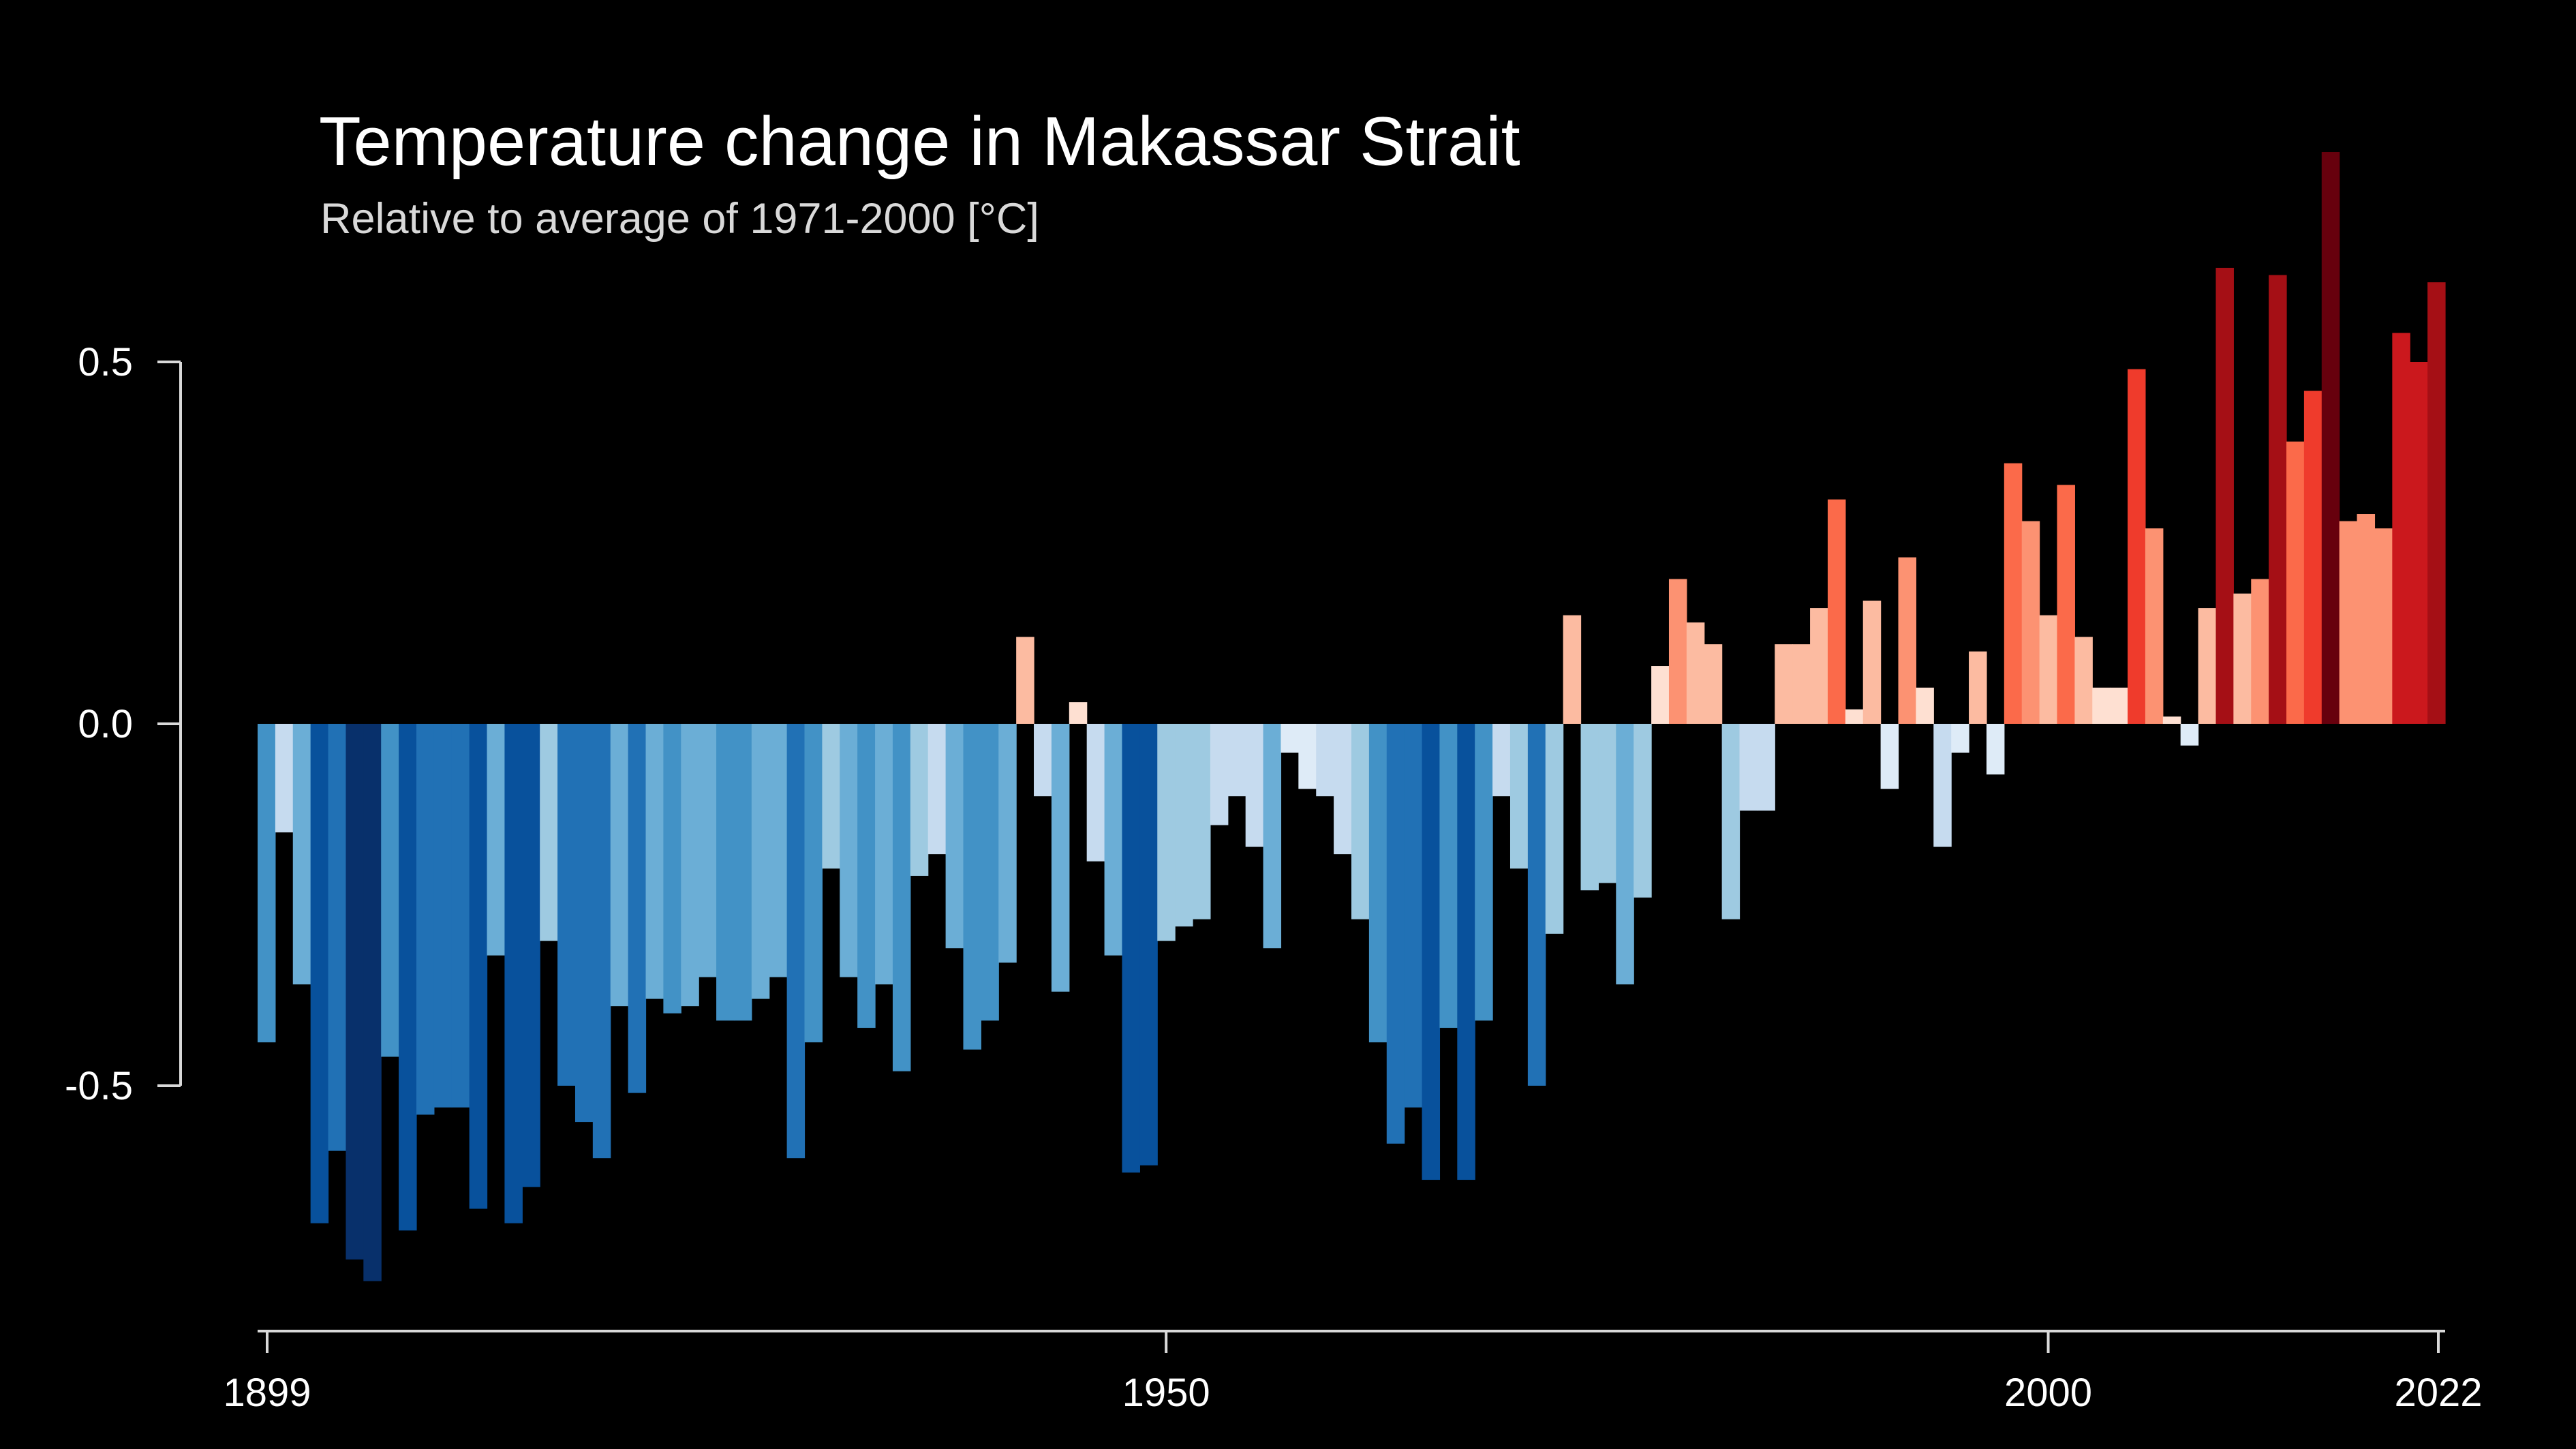 This screenshot has width=2576, height=1449. I want to click on x-tick-label: 2000, so click(2048, 1393).